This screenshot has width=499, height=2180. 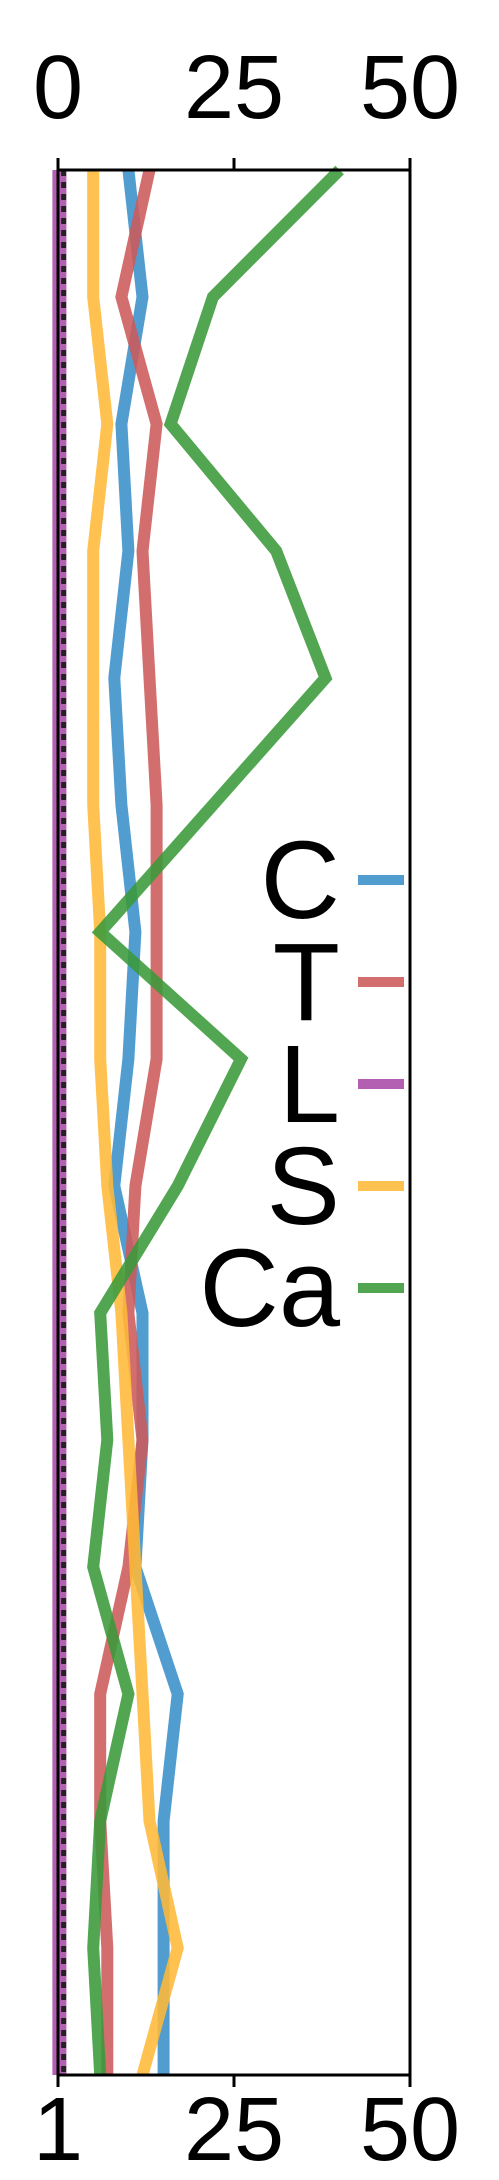 I want to click on legend-label-c: C, so click(x=300, y=880).